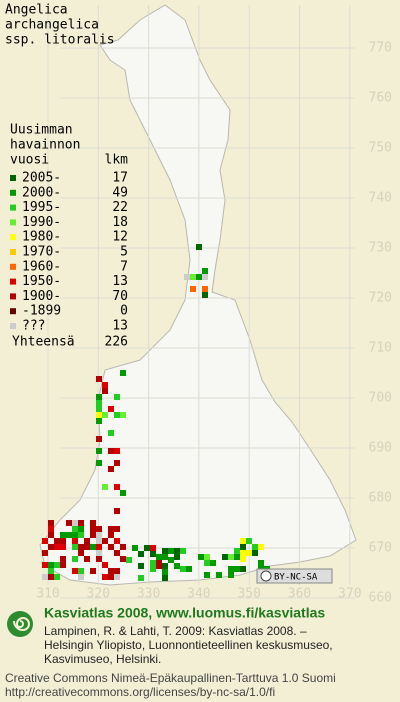 The height and width of the screenshot is (702, 400). I want to click on grid-label: 660, so click(380, 598).